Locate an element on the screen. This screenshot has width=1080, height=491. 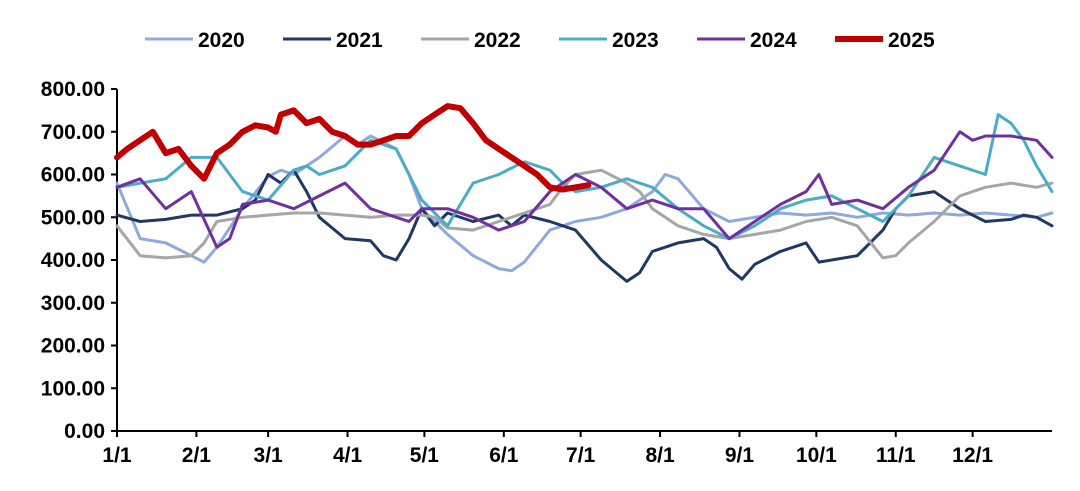
y-tick-label: 400.00 is located at coordinates (73, 260).